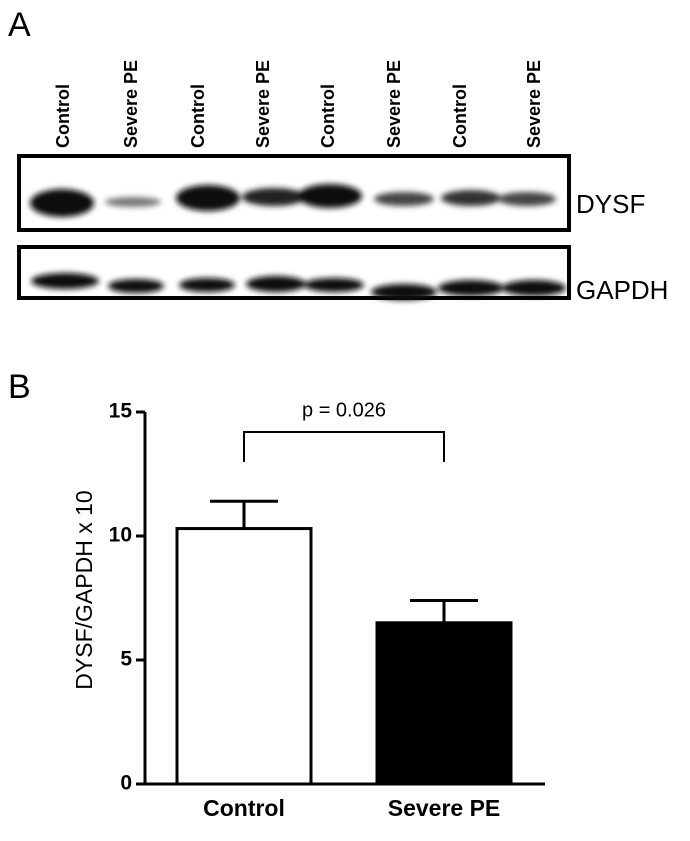  I want to click on p-value: p = 0.026, so click(344, 410).